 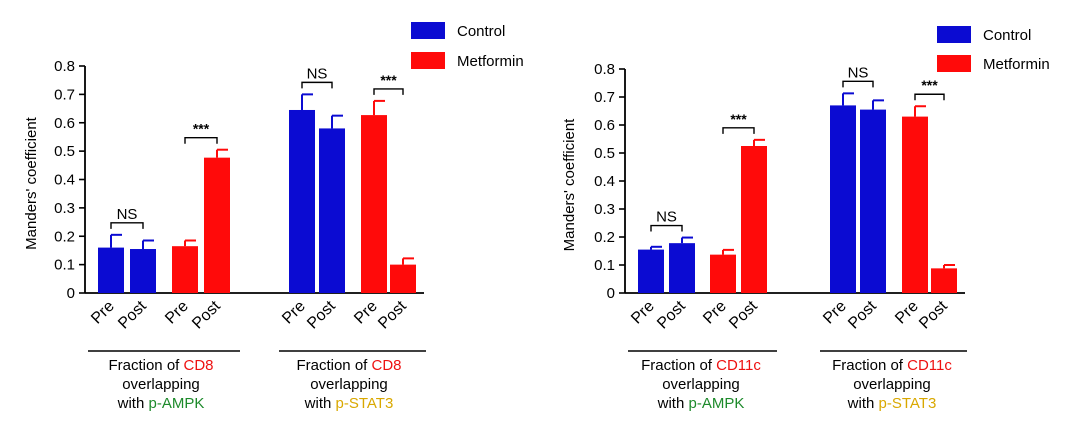 What do you see at coordinates (954, 34) in the screenshot?
I see `legend-swatch-control` at bounding box center [954, 34].